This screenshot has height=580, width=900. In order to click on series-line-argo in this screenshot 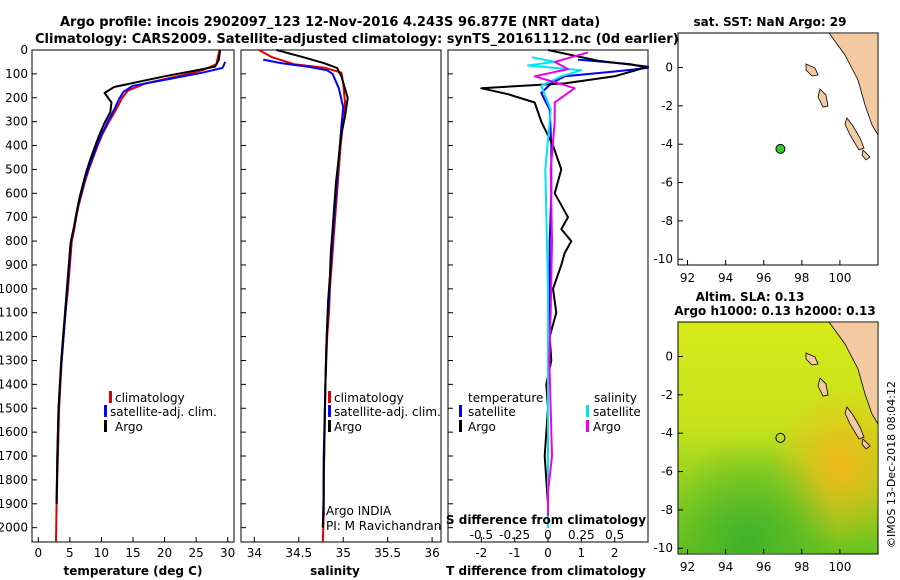, I will do `click(312, 288)`.